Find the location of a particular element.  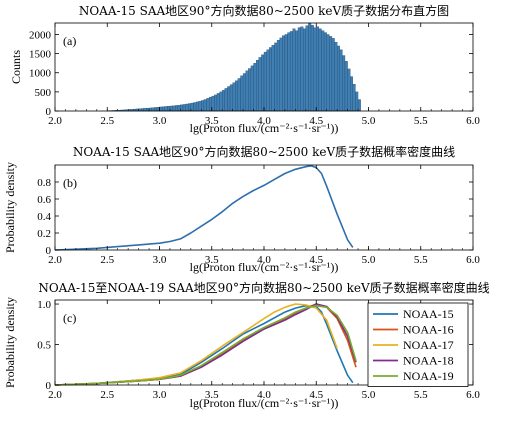

y-tick-label: 0 is located at coordinates (49, 112).